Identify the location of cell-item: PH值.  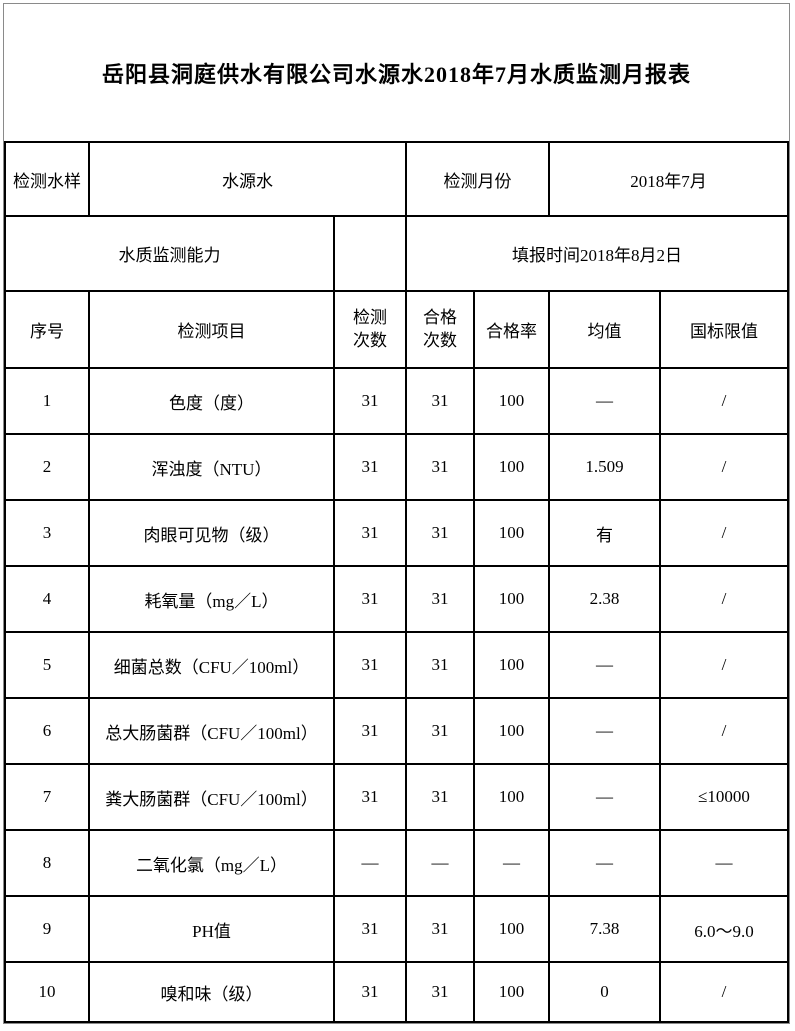
(211, 929).